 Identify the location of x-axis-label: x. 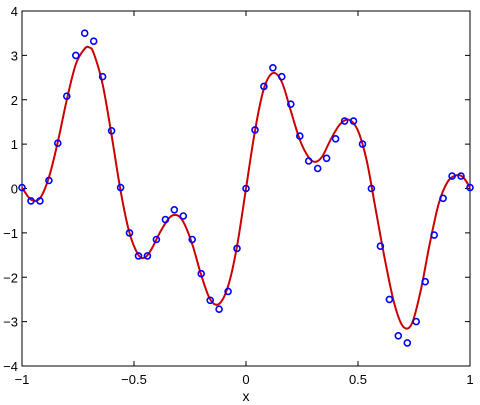
(246, 396).